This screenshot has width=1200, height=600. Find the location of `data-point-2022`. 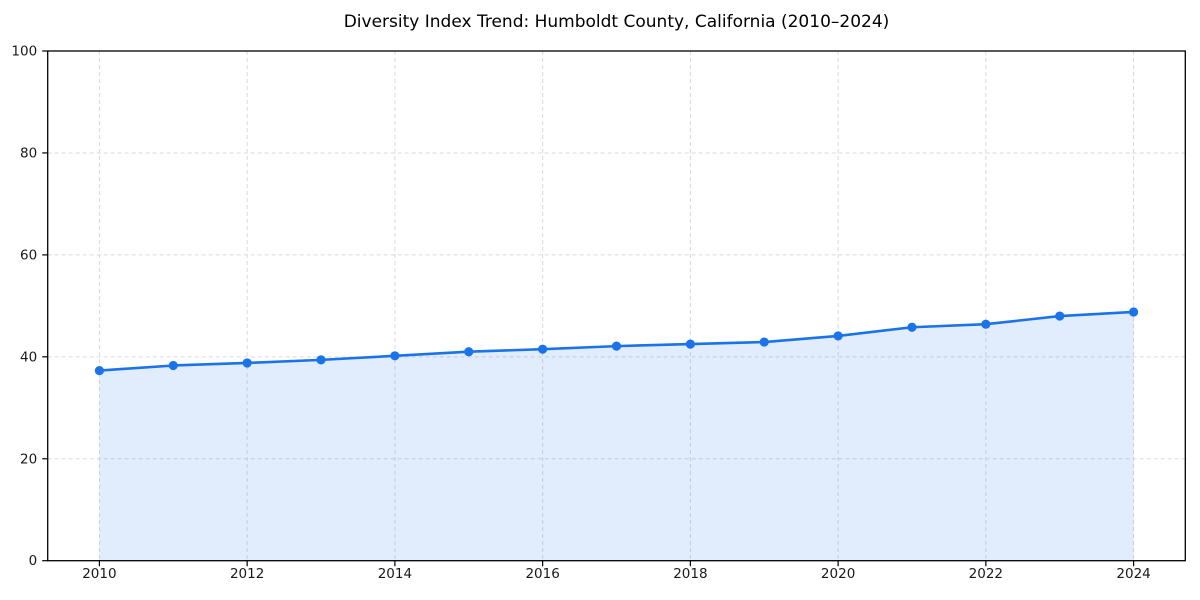

data-point-2022 is located at coordinates (986, 324).